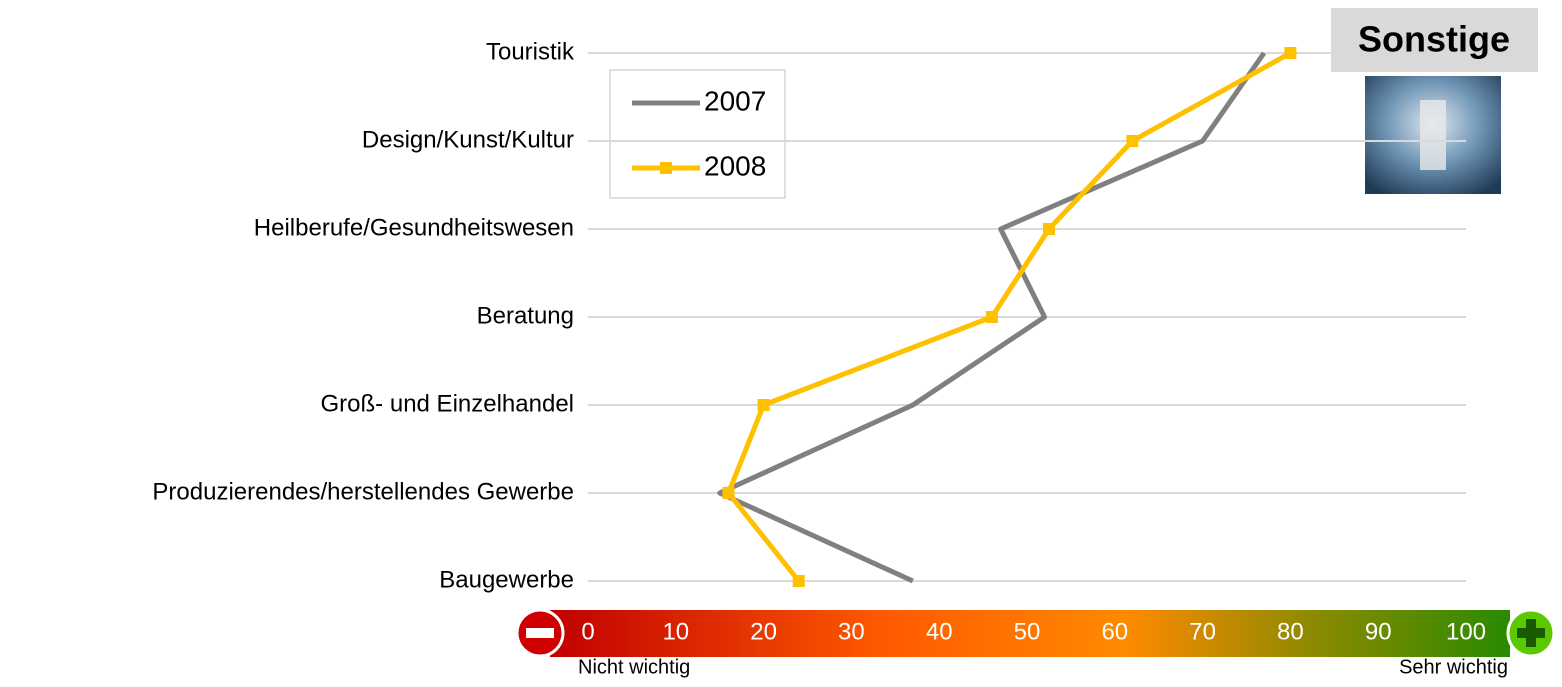 The width and height of the screenshot is (1562, 687). I want to click on minus-sign, so click(540, 633).